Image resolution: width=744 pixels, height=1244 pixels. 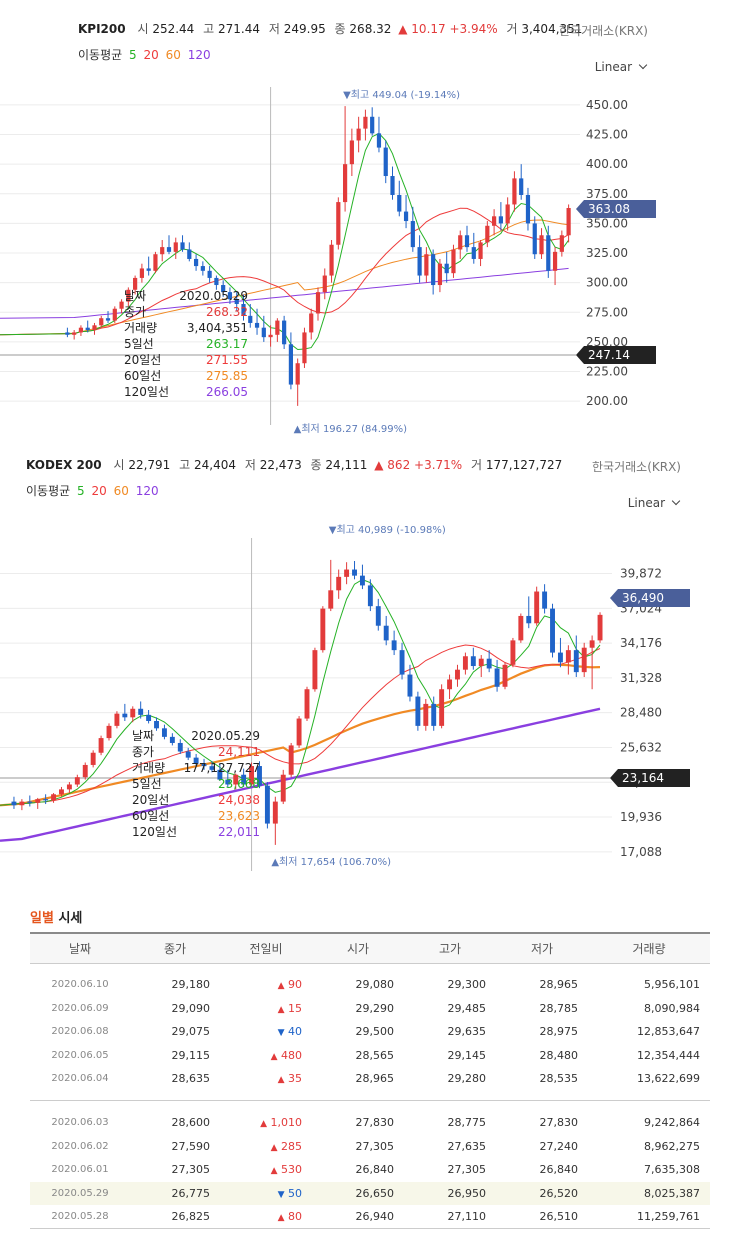 I want to click on cell-date: 2020.06.03, so click(x=80, y=1123).